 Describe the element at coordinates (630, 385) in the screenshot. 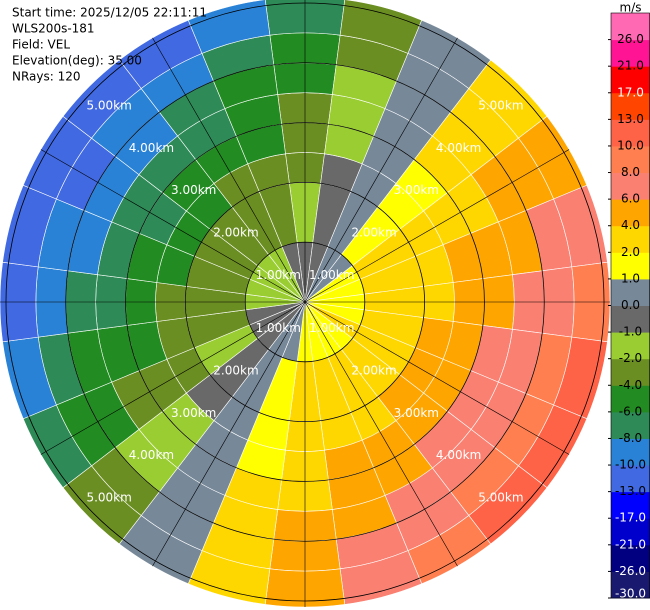

I see `colorbar-label: -4.0` at that location.